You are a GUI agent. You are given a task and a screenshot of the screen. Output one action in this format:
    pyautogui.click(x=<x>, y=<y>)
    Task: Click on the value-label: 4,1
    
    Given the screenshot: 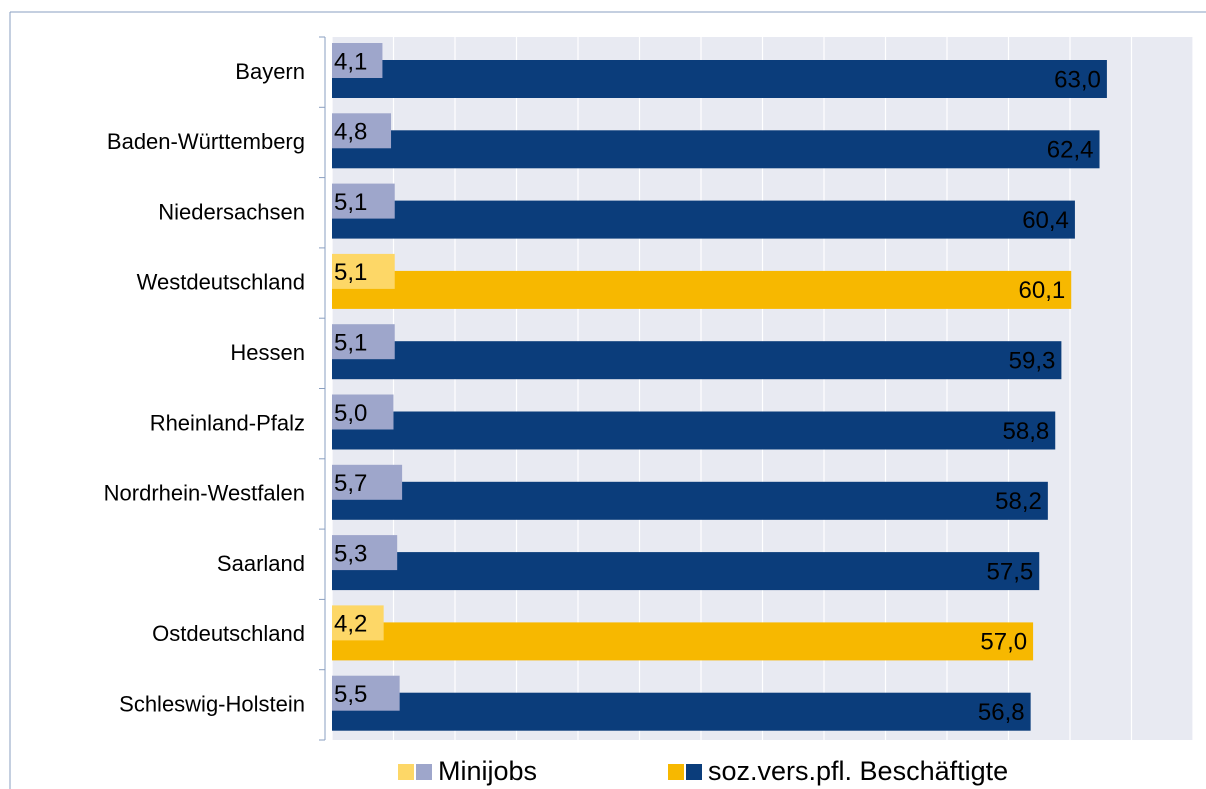 What is the action you would take?
    pyautogui.click(x=350, y=61)
    